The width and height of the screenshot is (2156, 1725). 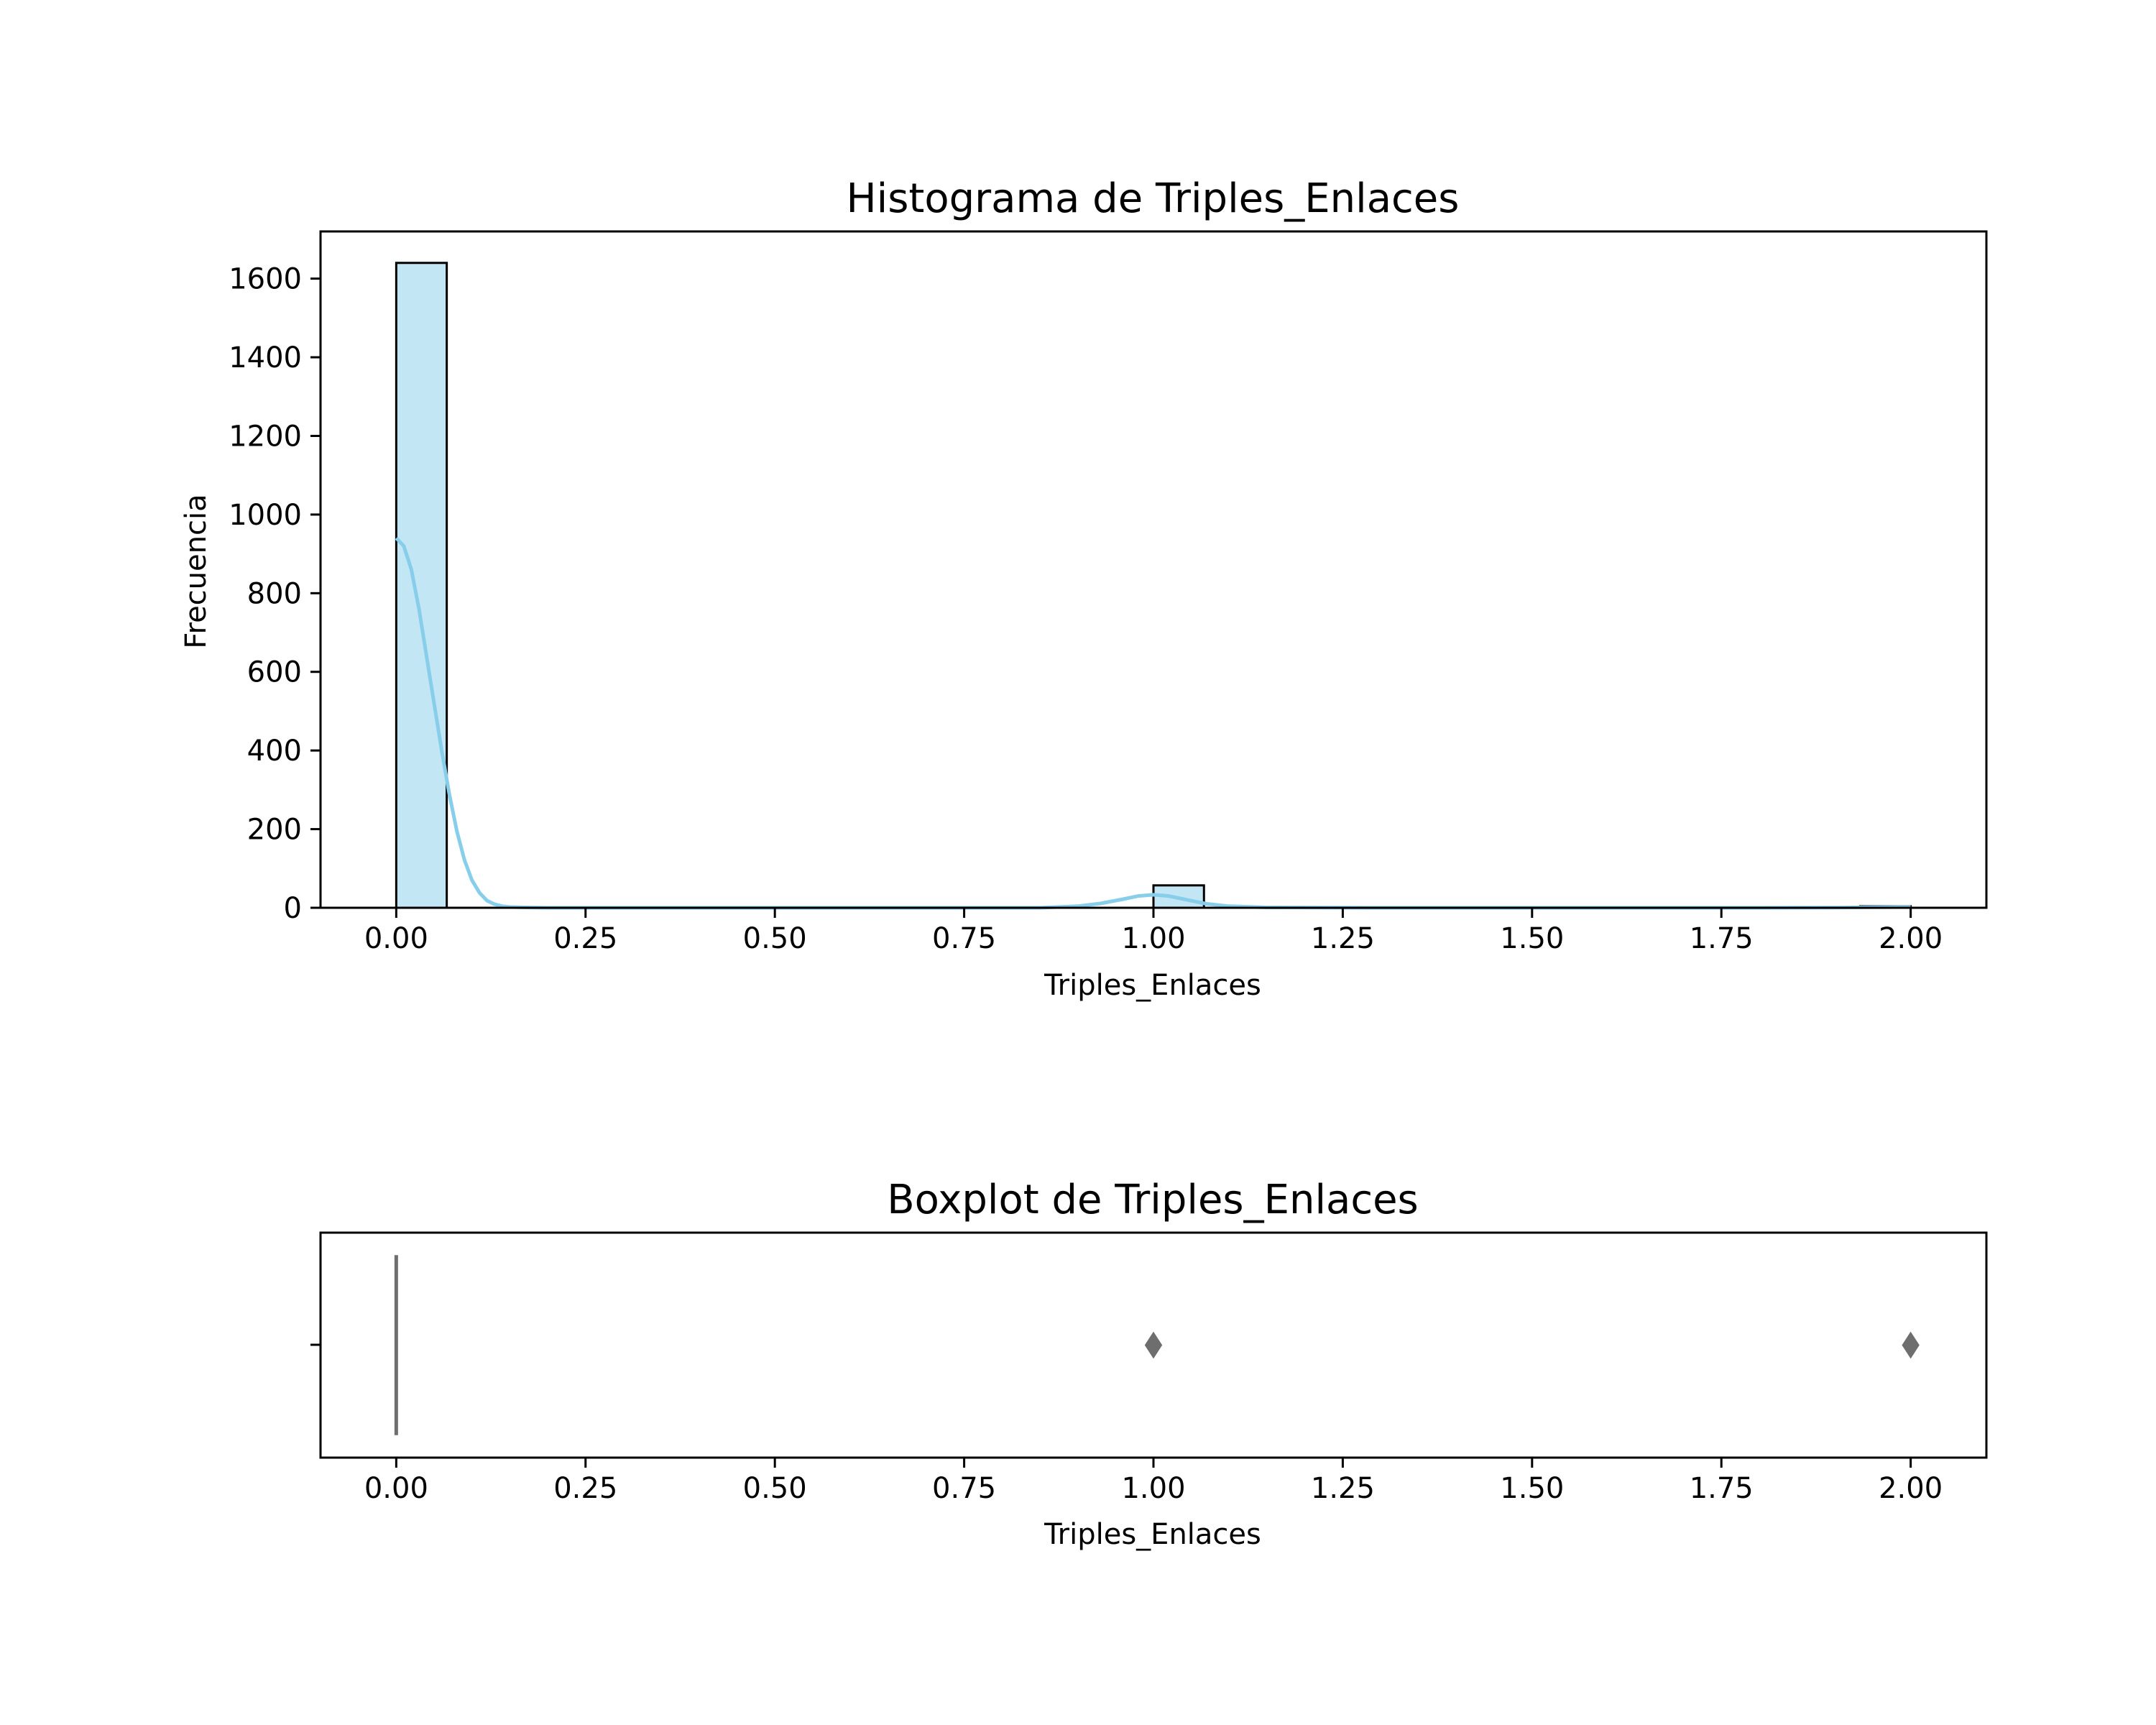 I want to click on boxplot-marks, so click(x=1157, y=1345).